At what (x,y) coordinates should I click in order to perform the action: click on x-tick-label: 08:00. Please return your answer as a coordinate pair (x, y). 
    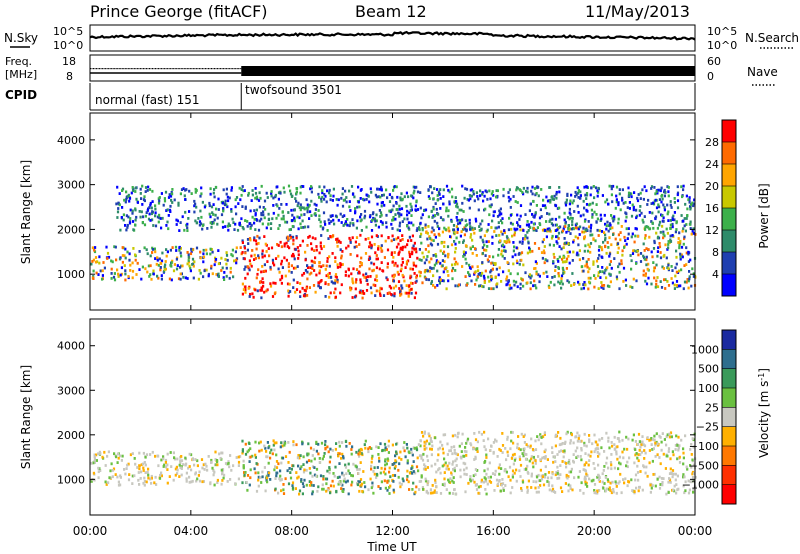
    Looking at the image, I should click on (291, 531).